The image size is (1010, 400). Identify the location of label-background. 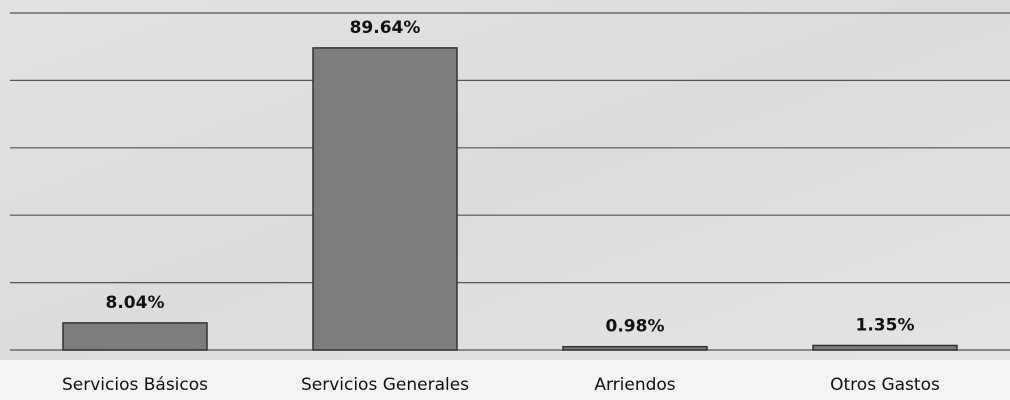
(505, 380).